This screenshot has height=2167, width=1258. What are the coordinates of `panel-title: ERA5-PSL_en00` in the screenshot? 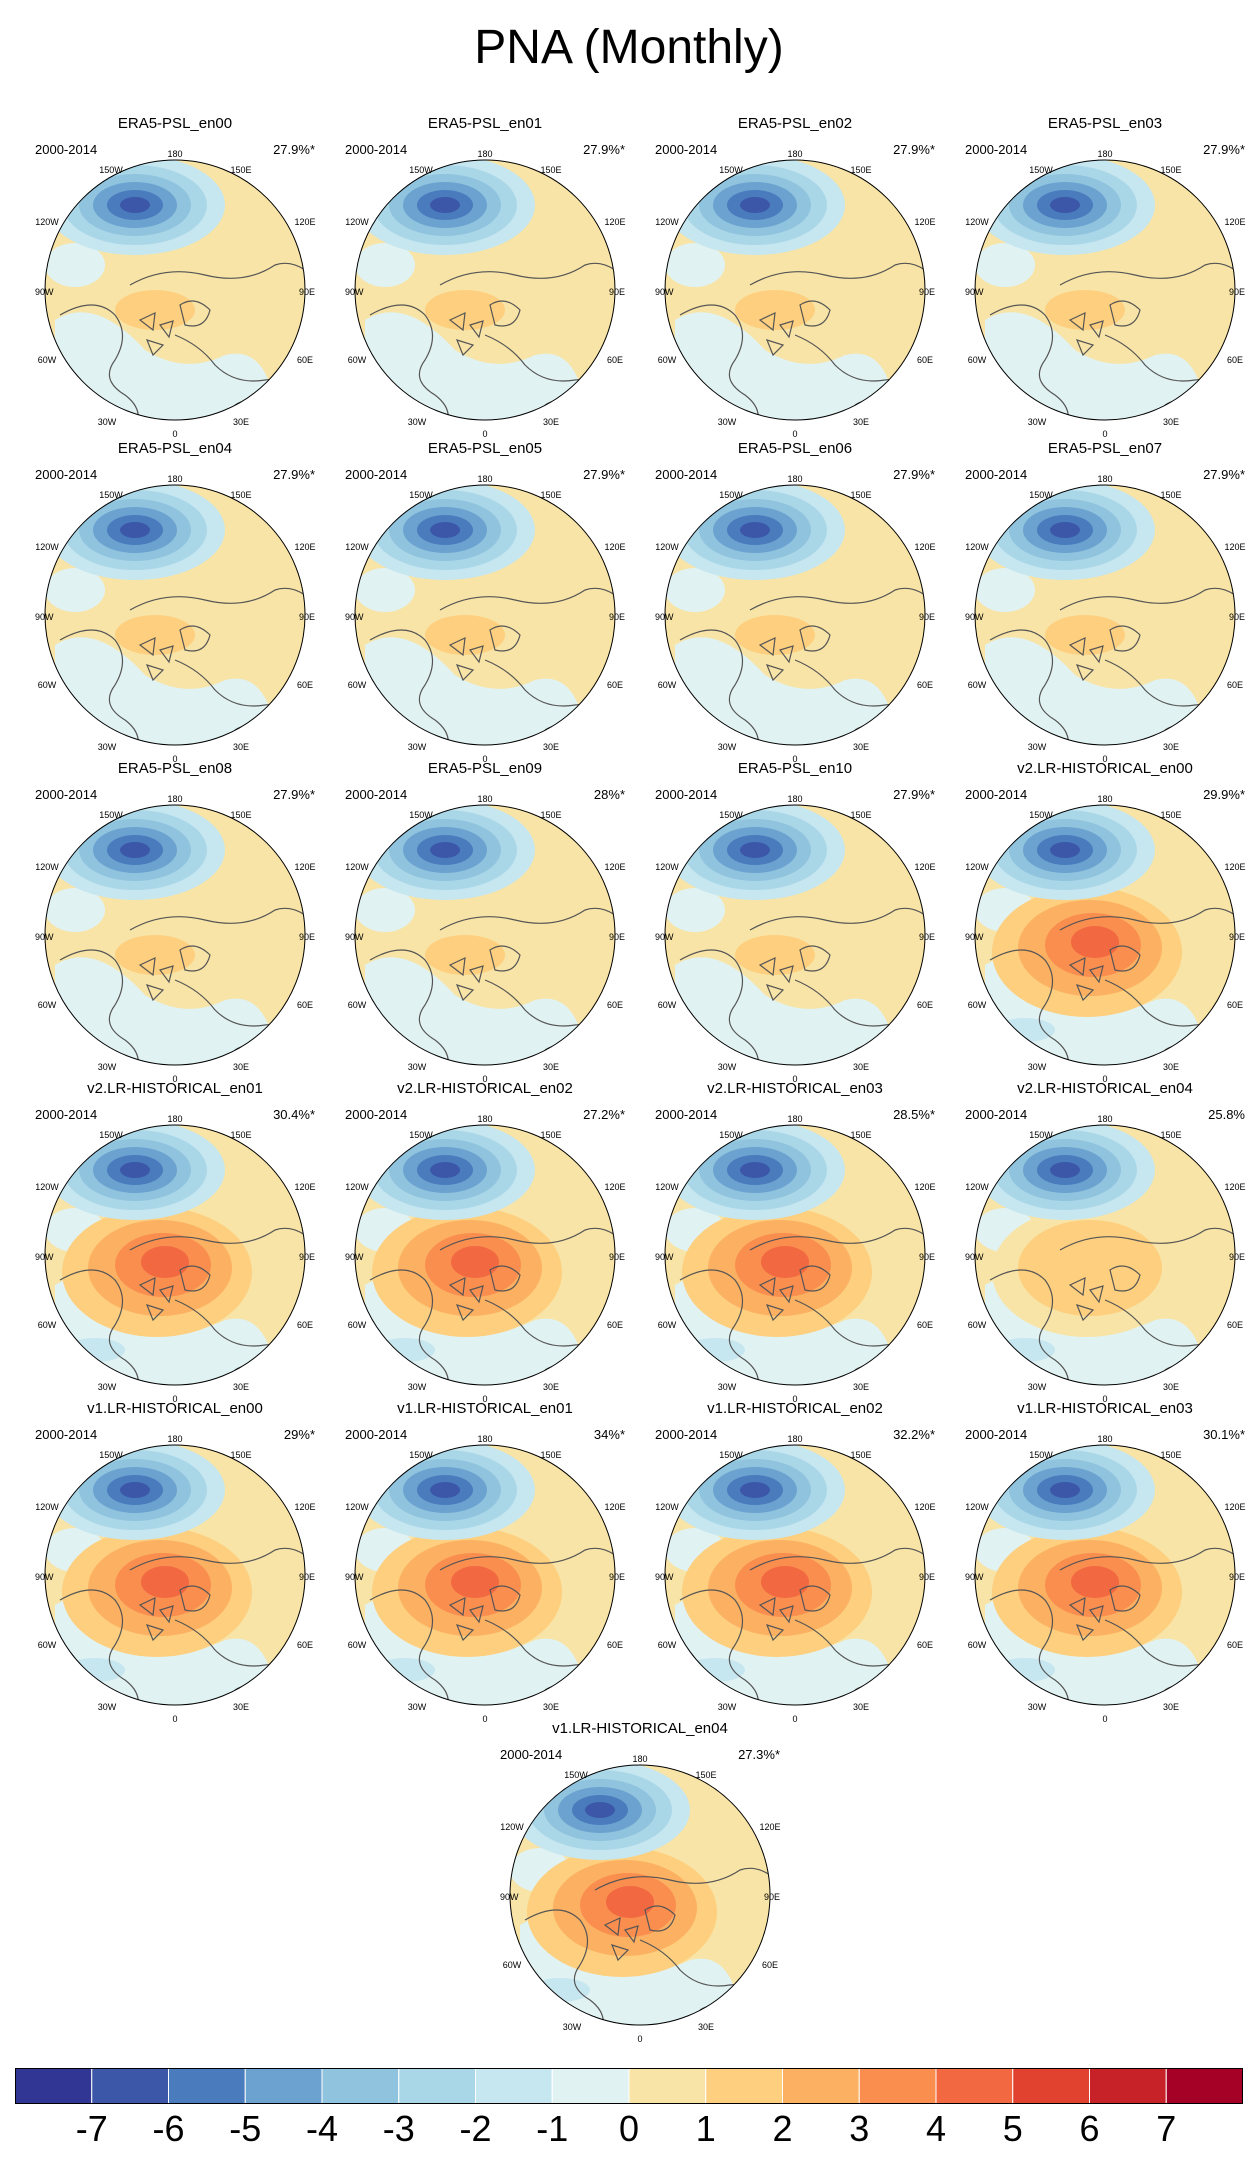 It's located at (175, 123).